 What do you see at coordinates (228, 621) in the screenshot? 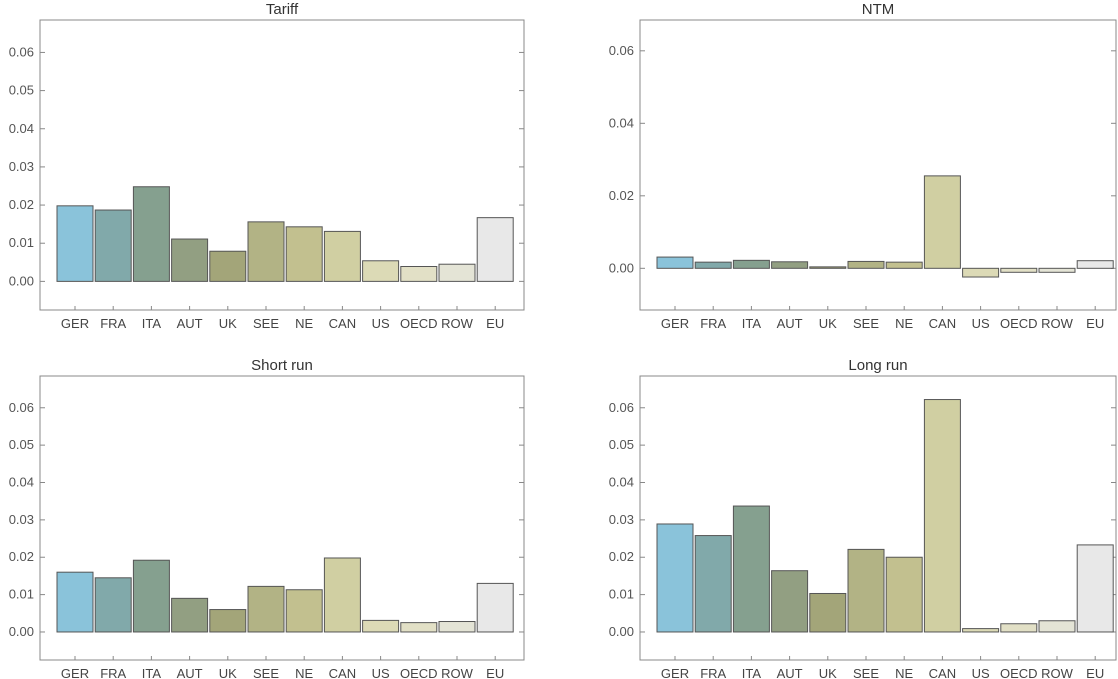
I see `bar-uk` at bounding box center [228, 621].